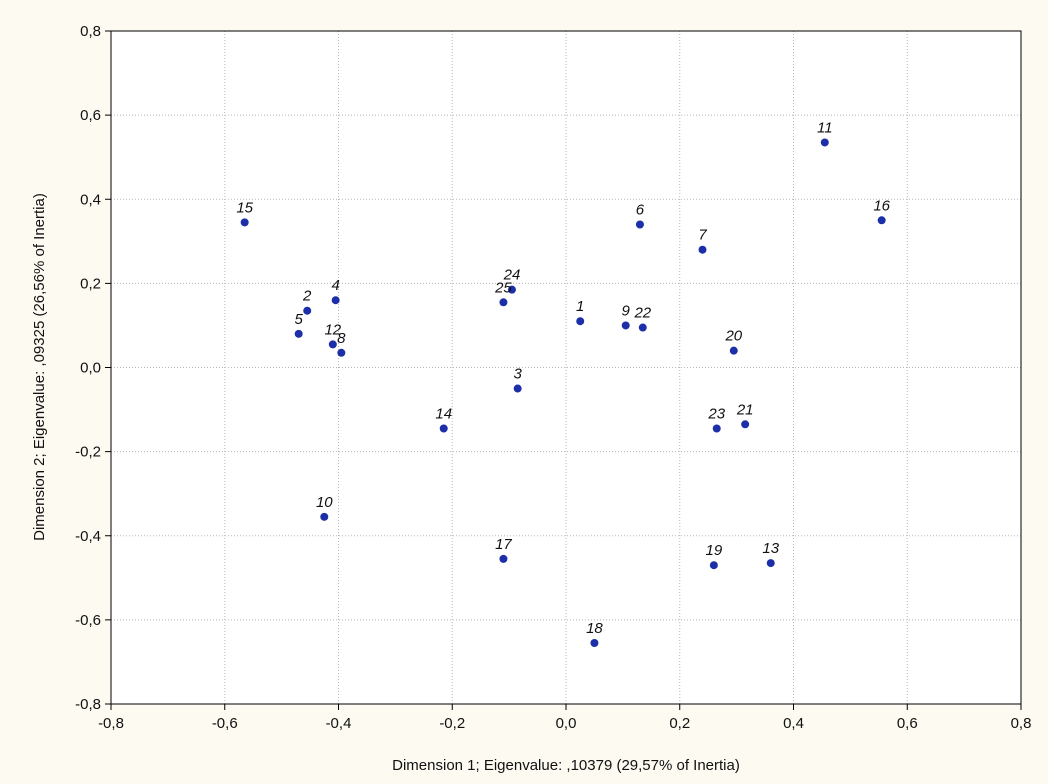 Image resolution: width=1048 pixels, height=784 pixels. Describe the element at coordinates (566, 723) in the screenshot. I see `x-tick-label: 0,0` at that location.